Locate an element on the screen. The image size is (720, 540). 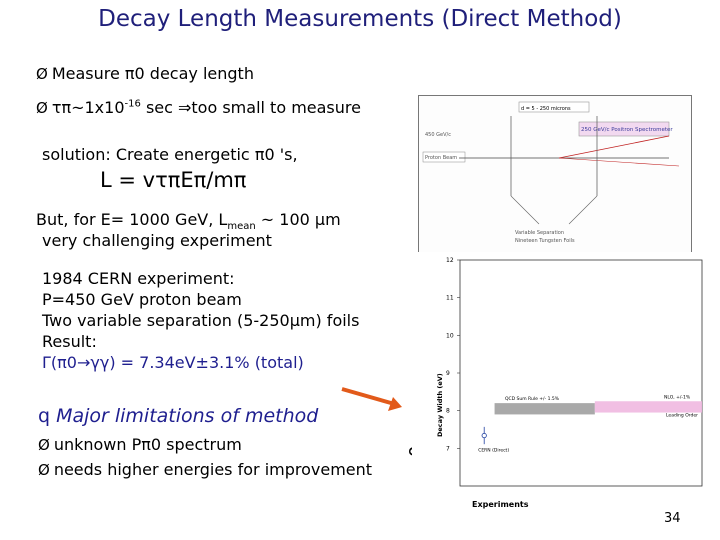
spectrometer-box is located at coordinates (624, 129).